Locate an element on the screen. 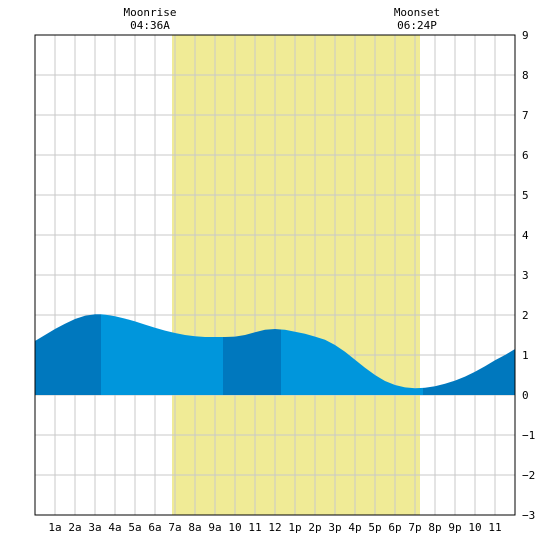 Image resolution: width=550 pixels, height=550 pixels. x-tick-label: 9a is located at coordinates (214, 527).